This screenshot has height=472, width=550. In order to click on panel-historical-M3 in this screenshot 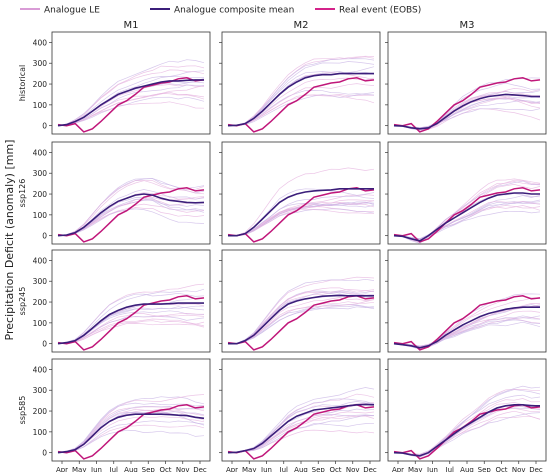, I will do `click(466, 83)`.